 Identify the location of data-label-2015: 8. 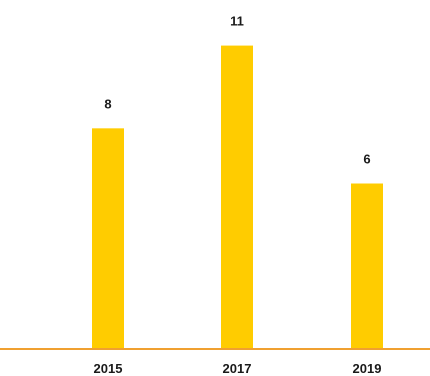
(107, 103).